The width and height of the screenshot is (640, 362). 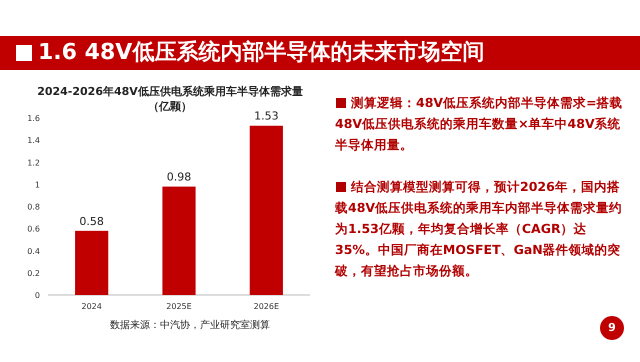 What do you see at coordinates (190, 325) in the screenshot?
I see `source-note: 数据来源：中汽协，产业研究室测算` at bounding box center [190, 325].